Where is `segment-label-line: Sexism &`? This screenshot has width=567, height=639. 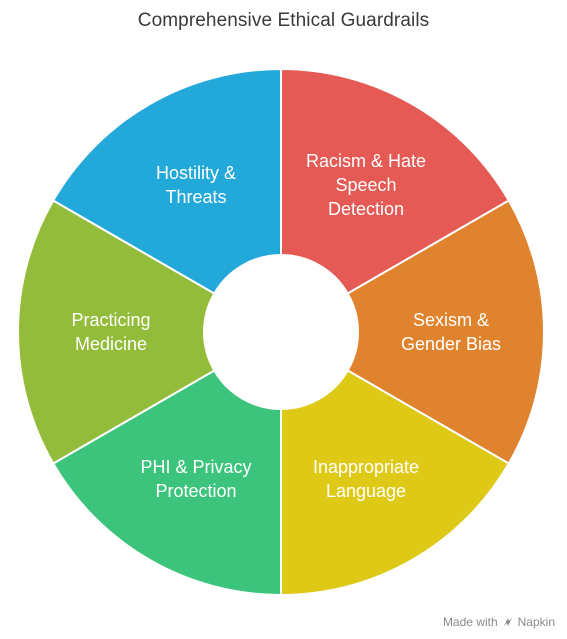
segment-label-line: Sexism & is located at coordinates (451, 320).